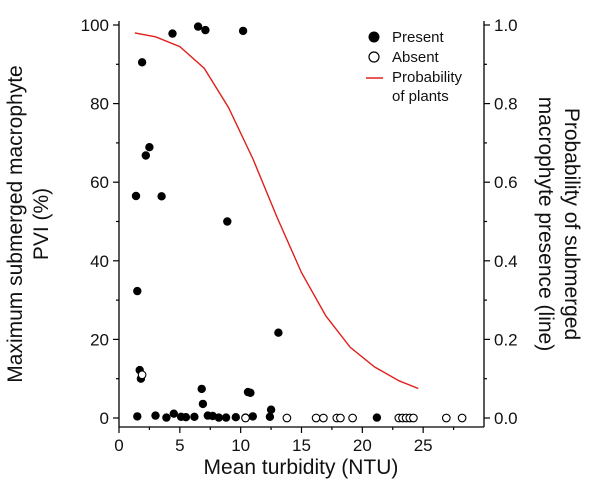 This screenshot has width=589, height=483. Describe the element at coordinates (99, 182) in the screenshot. I see `left-y-tick-label: 60` at that location.